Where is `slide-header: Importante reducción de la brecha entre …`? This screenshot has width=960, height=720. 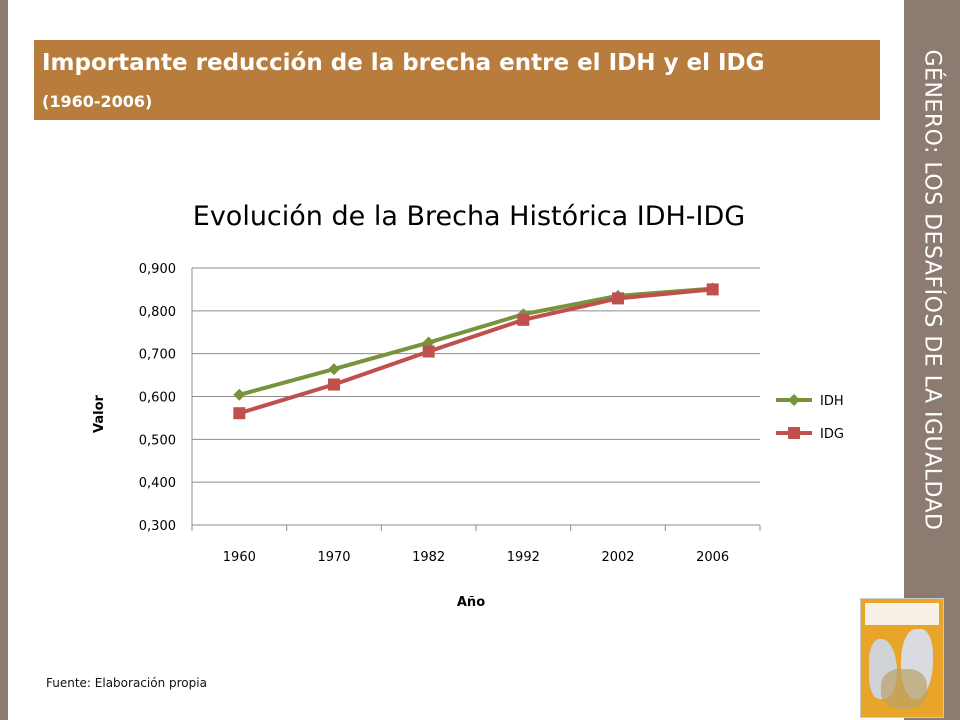 slide-header: Importante reducción de la brecha entre … is located at coordinates (457, 80).